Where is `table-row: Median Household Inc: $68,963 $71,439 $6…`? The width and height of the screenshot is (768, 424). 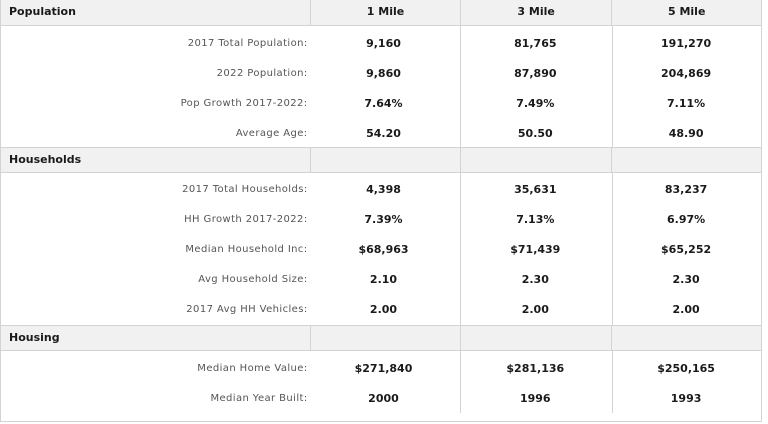 table-row: Median Household Inc: $68,963 $71,439 $6… is located at coordinates (381, 249).